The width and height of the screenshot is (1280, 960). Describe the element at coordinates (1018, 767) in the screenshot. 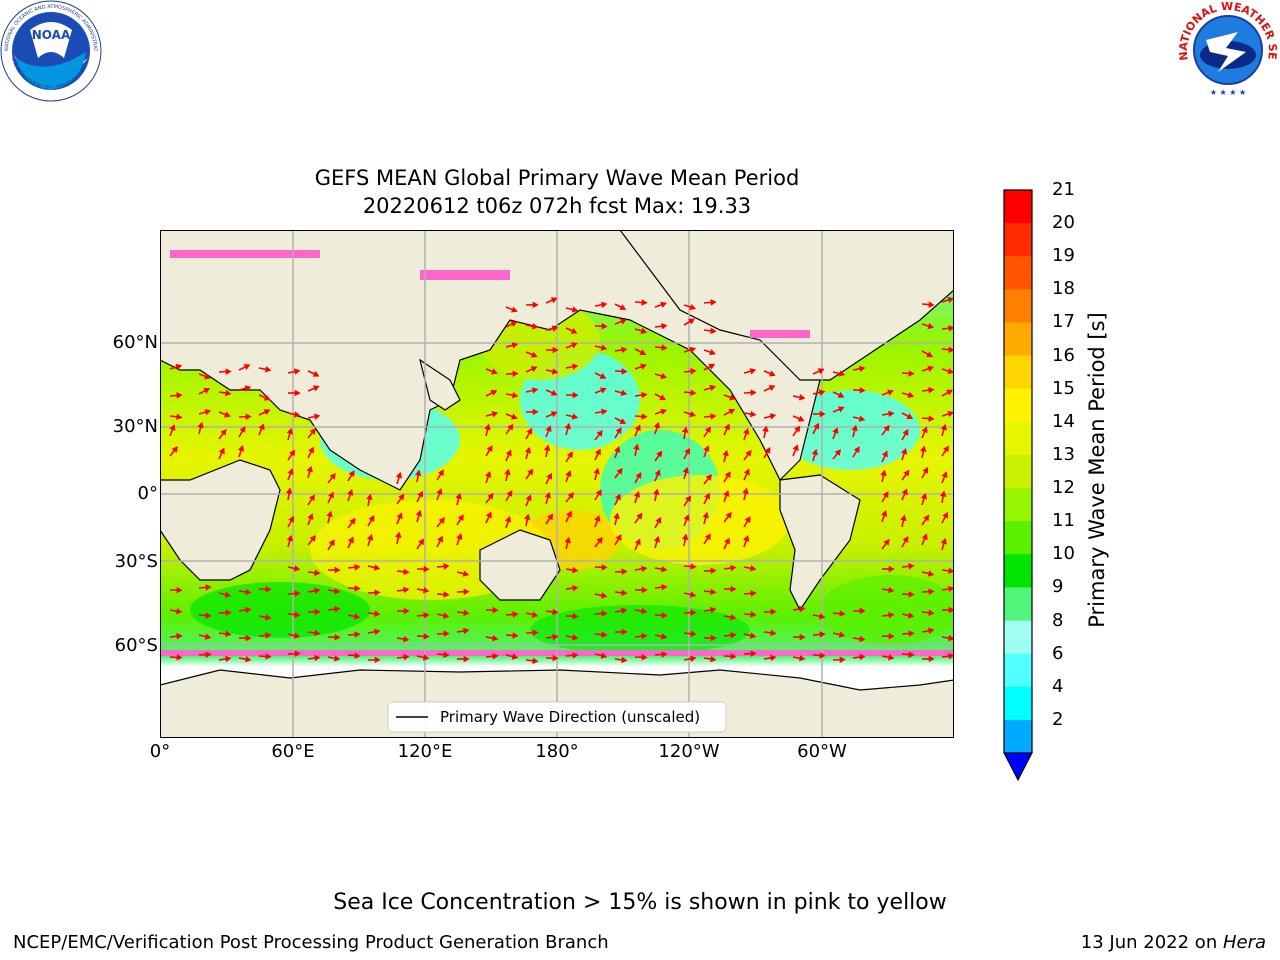

I see `colorbar-extend` at that location.